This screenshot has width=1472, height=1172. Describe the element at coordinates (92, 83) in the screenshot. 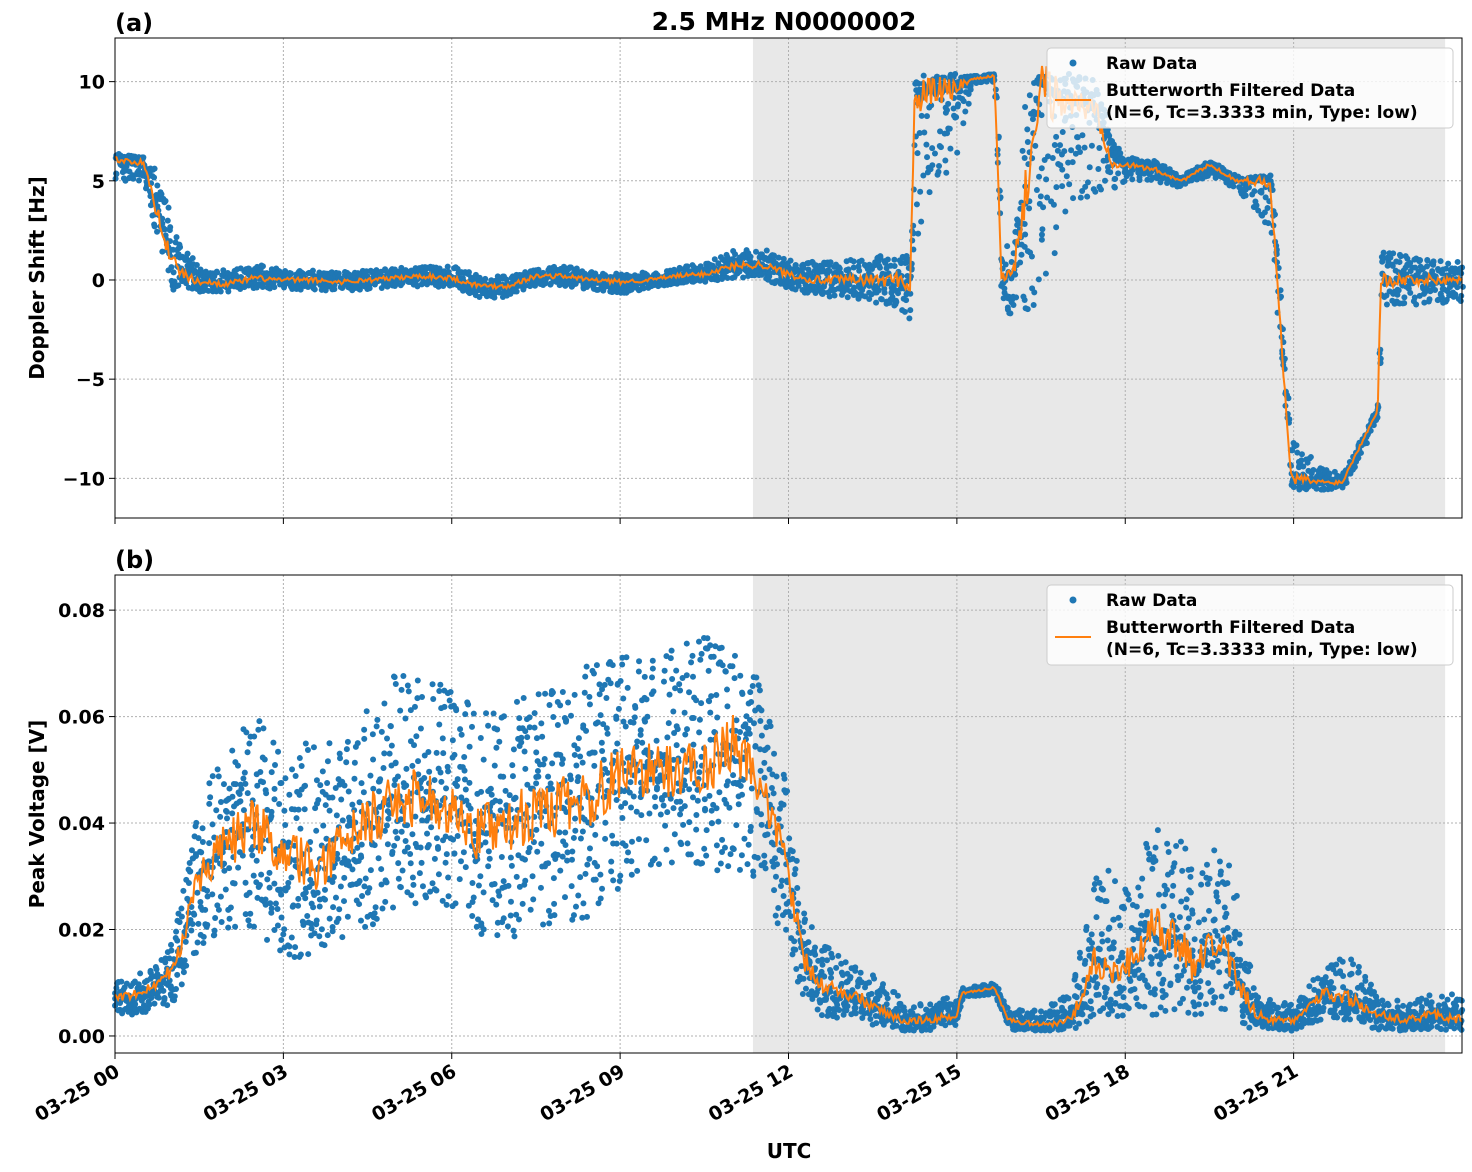

I see `y-tick-label: 10` at that location.